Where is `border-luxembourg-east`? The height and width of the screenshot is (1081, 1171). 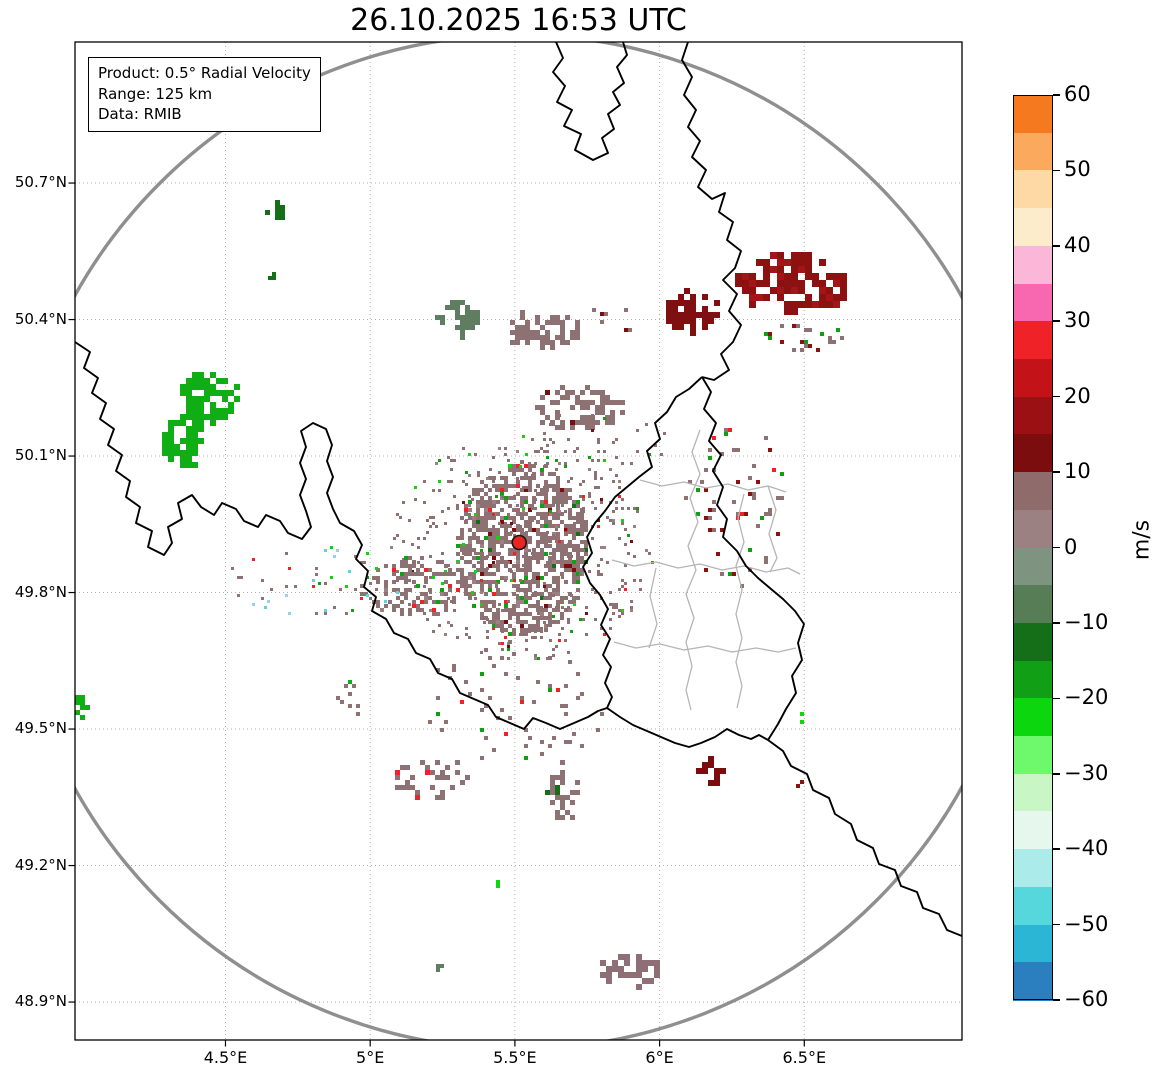
border-luxembourg-east is located at coordinates (753, 558).